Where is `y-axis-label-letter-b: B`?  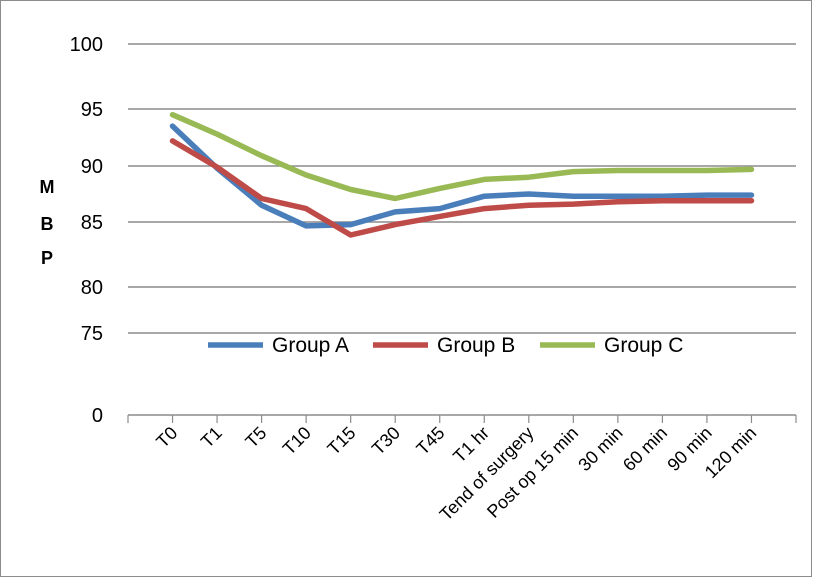
y-axis-label-letter-b: B is located at coordinates (47, 224).